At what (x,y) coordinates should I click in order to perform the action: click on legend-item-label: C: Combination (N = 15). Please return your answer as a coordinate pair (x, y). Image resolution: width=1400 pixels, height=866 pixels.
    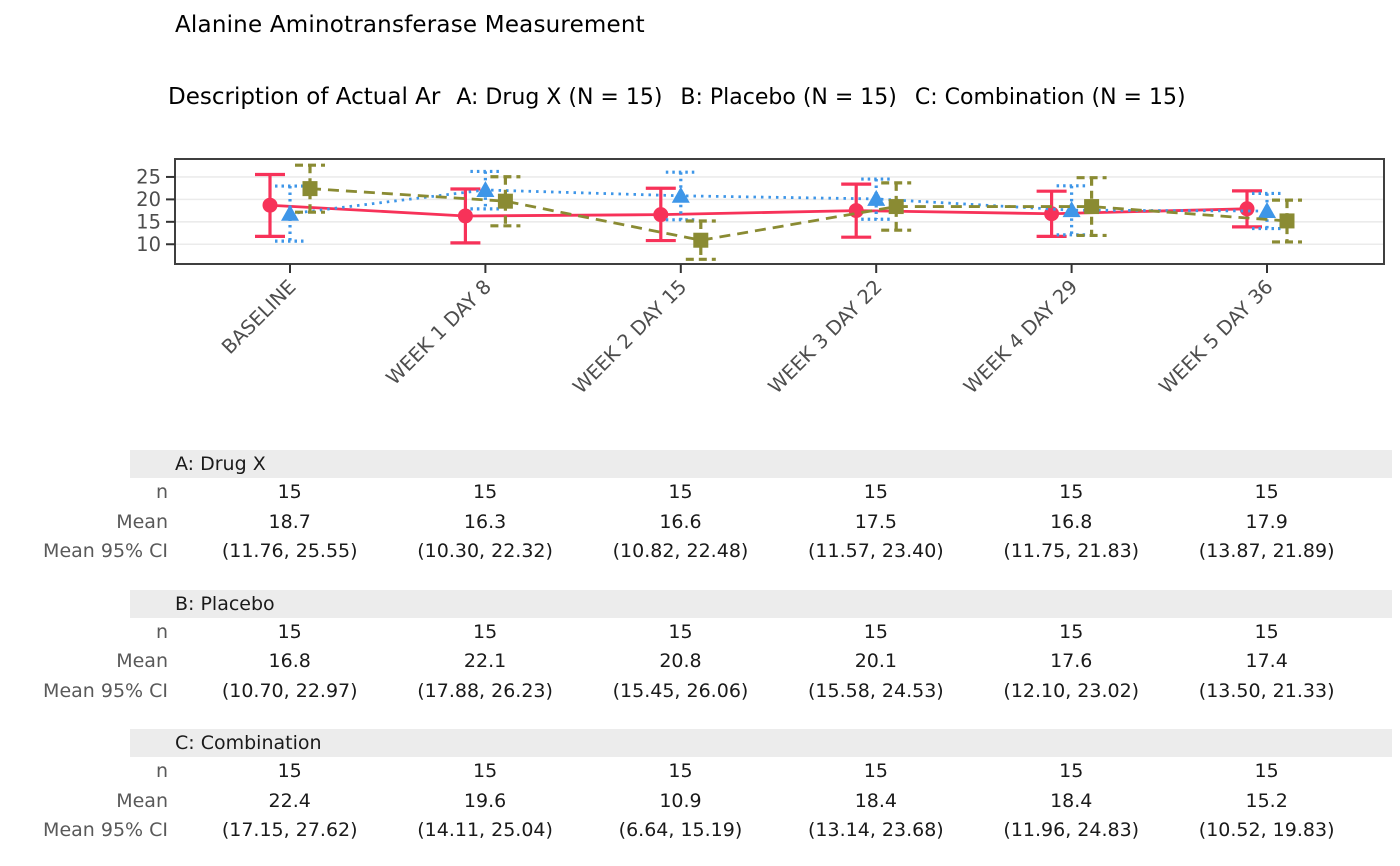
    Looking at the image, I should click on (1050, 97).